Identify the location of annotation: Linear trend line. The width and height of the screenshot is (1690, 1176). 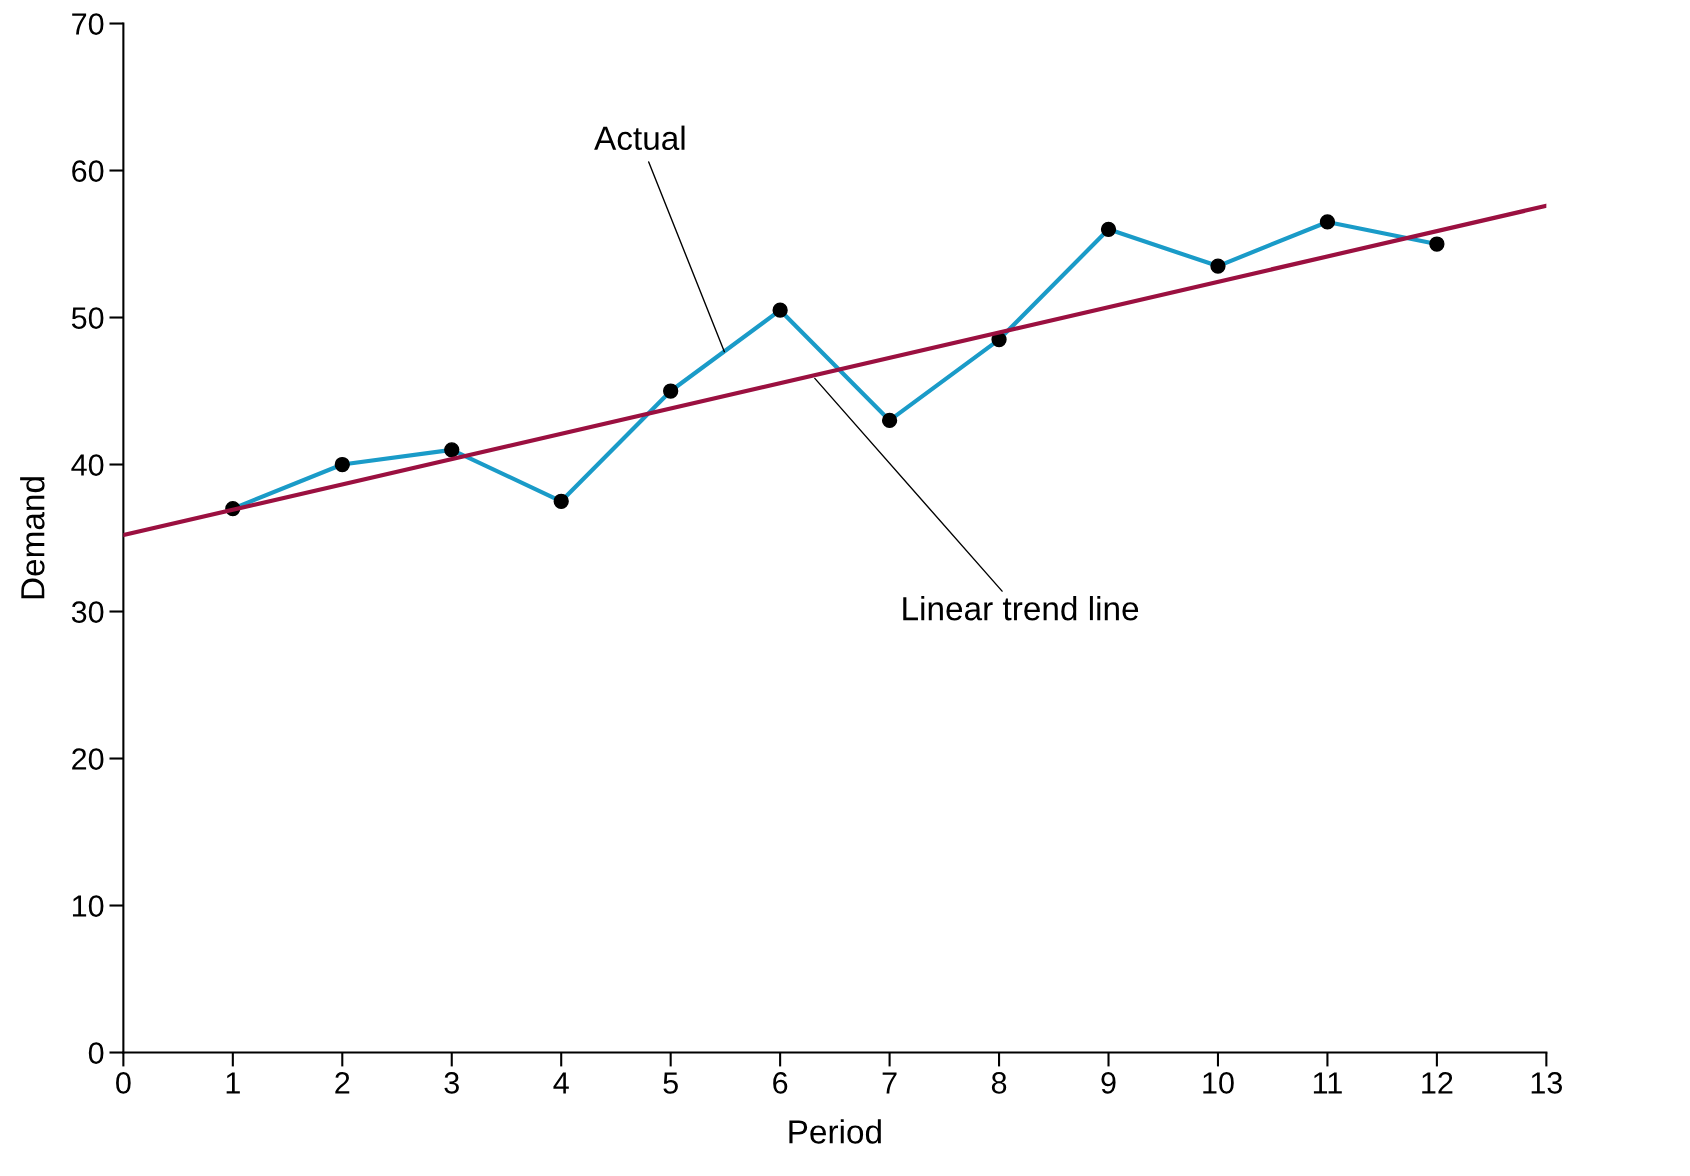
(1021, 608).